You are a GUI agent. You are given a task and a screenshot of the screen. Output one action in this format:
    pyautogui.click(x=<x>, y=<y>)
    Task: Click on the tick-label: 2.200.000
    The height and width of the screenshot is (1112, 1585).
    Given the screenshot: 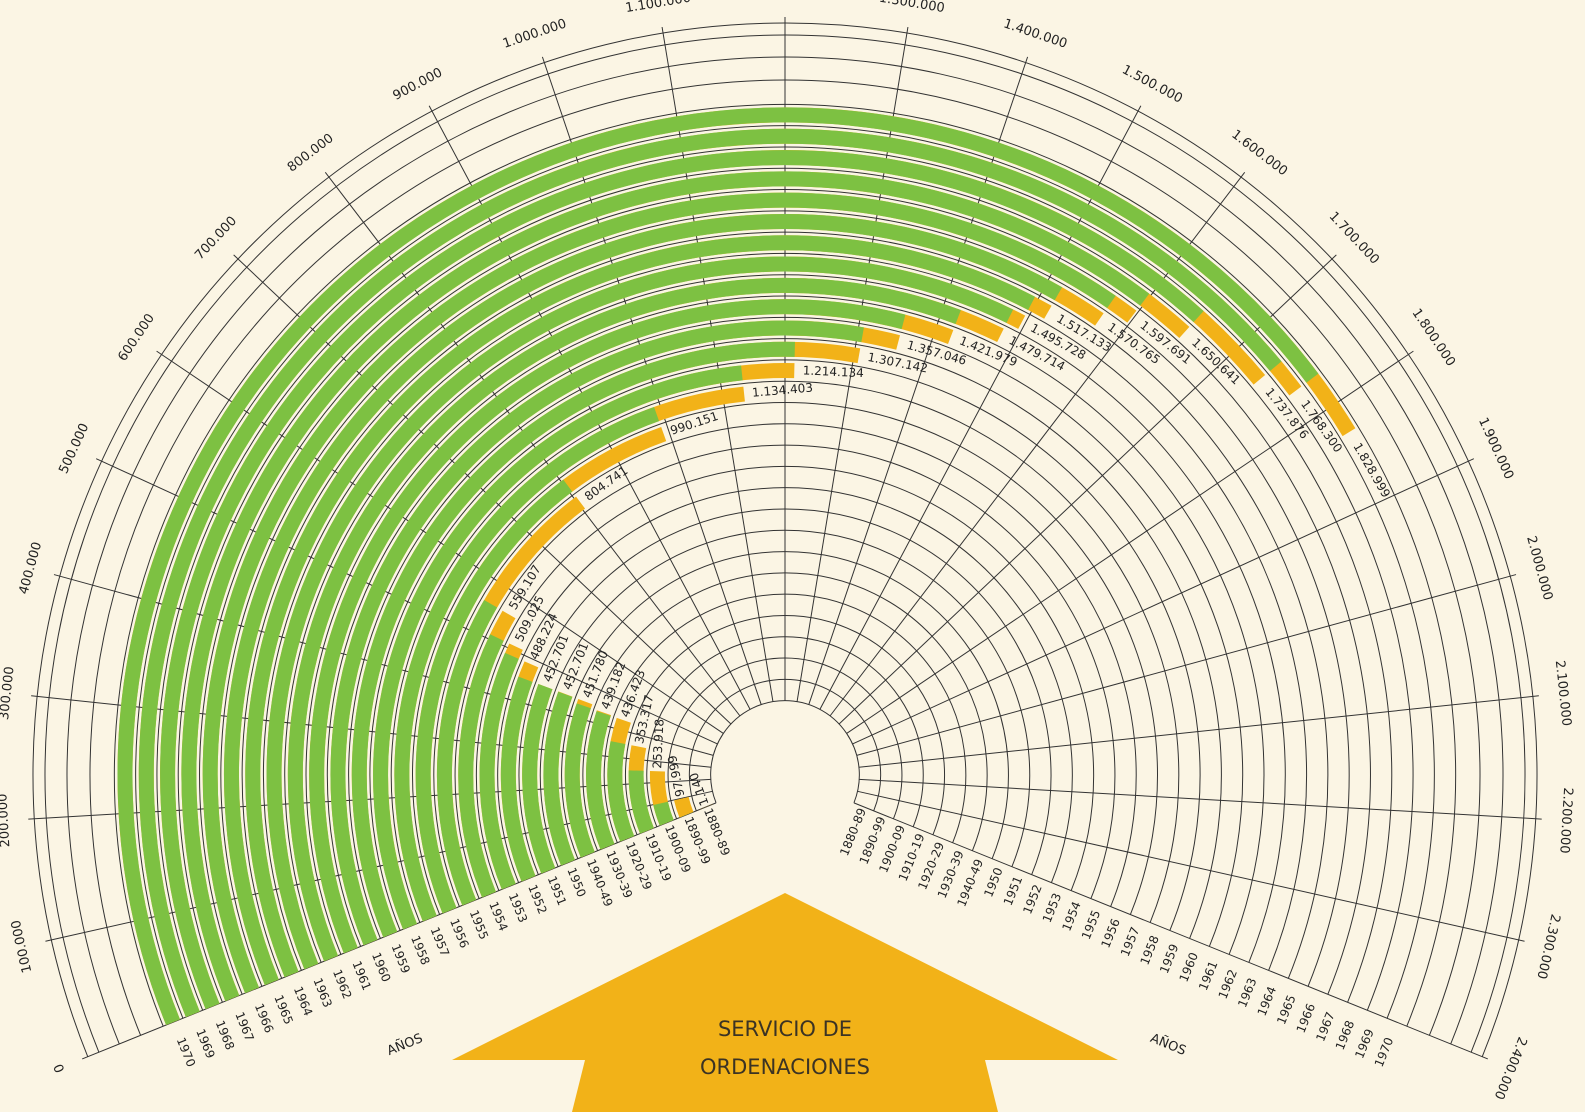 What is the action you would take?
    pyautogui.click(x=1565, y=820)
    